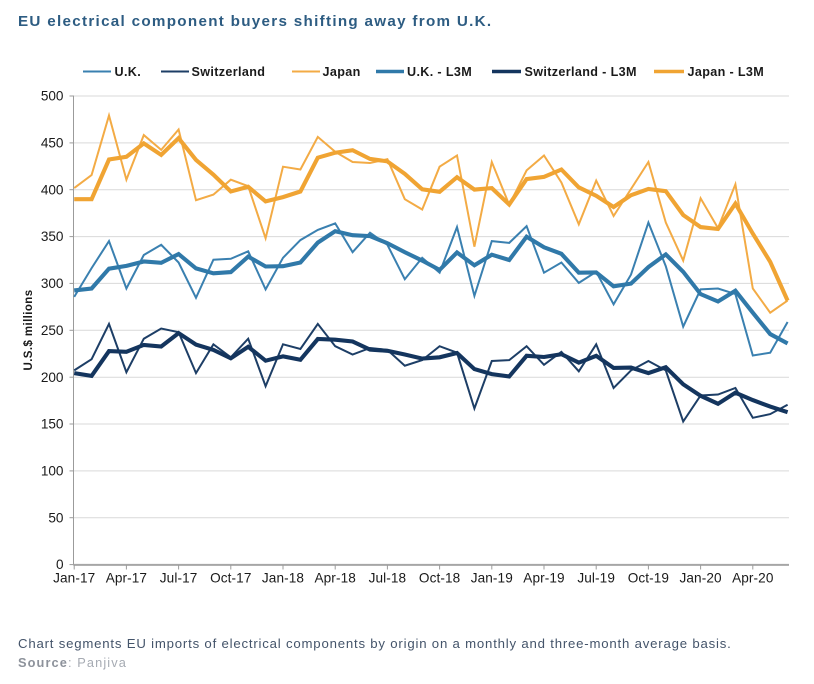 This screenshot has height=684, width=814. Describe the element at coordinates (52, 236) in the screenshot. I see `svg-text: 350` at that location.